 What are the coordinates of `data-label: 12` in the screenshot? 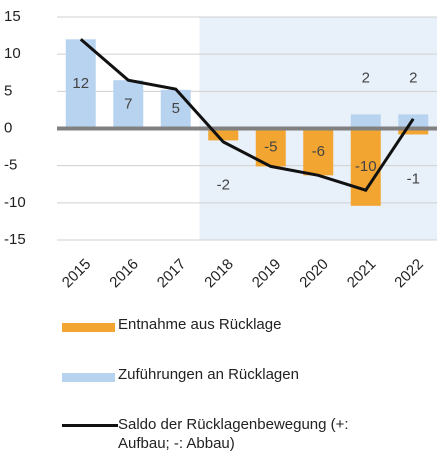 It's located at (80, 83).